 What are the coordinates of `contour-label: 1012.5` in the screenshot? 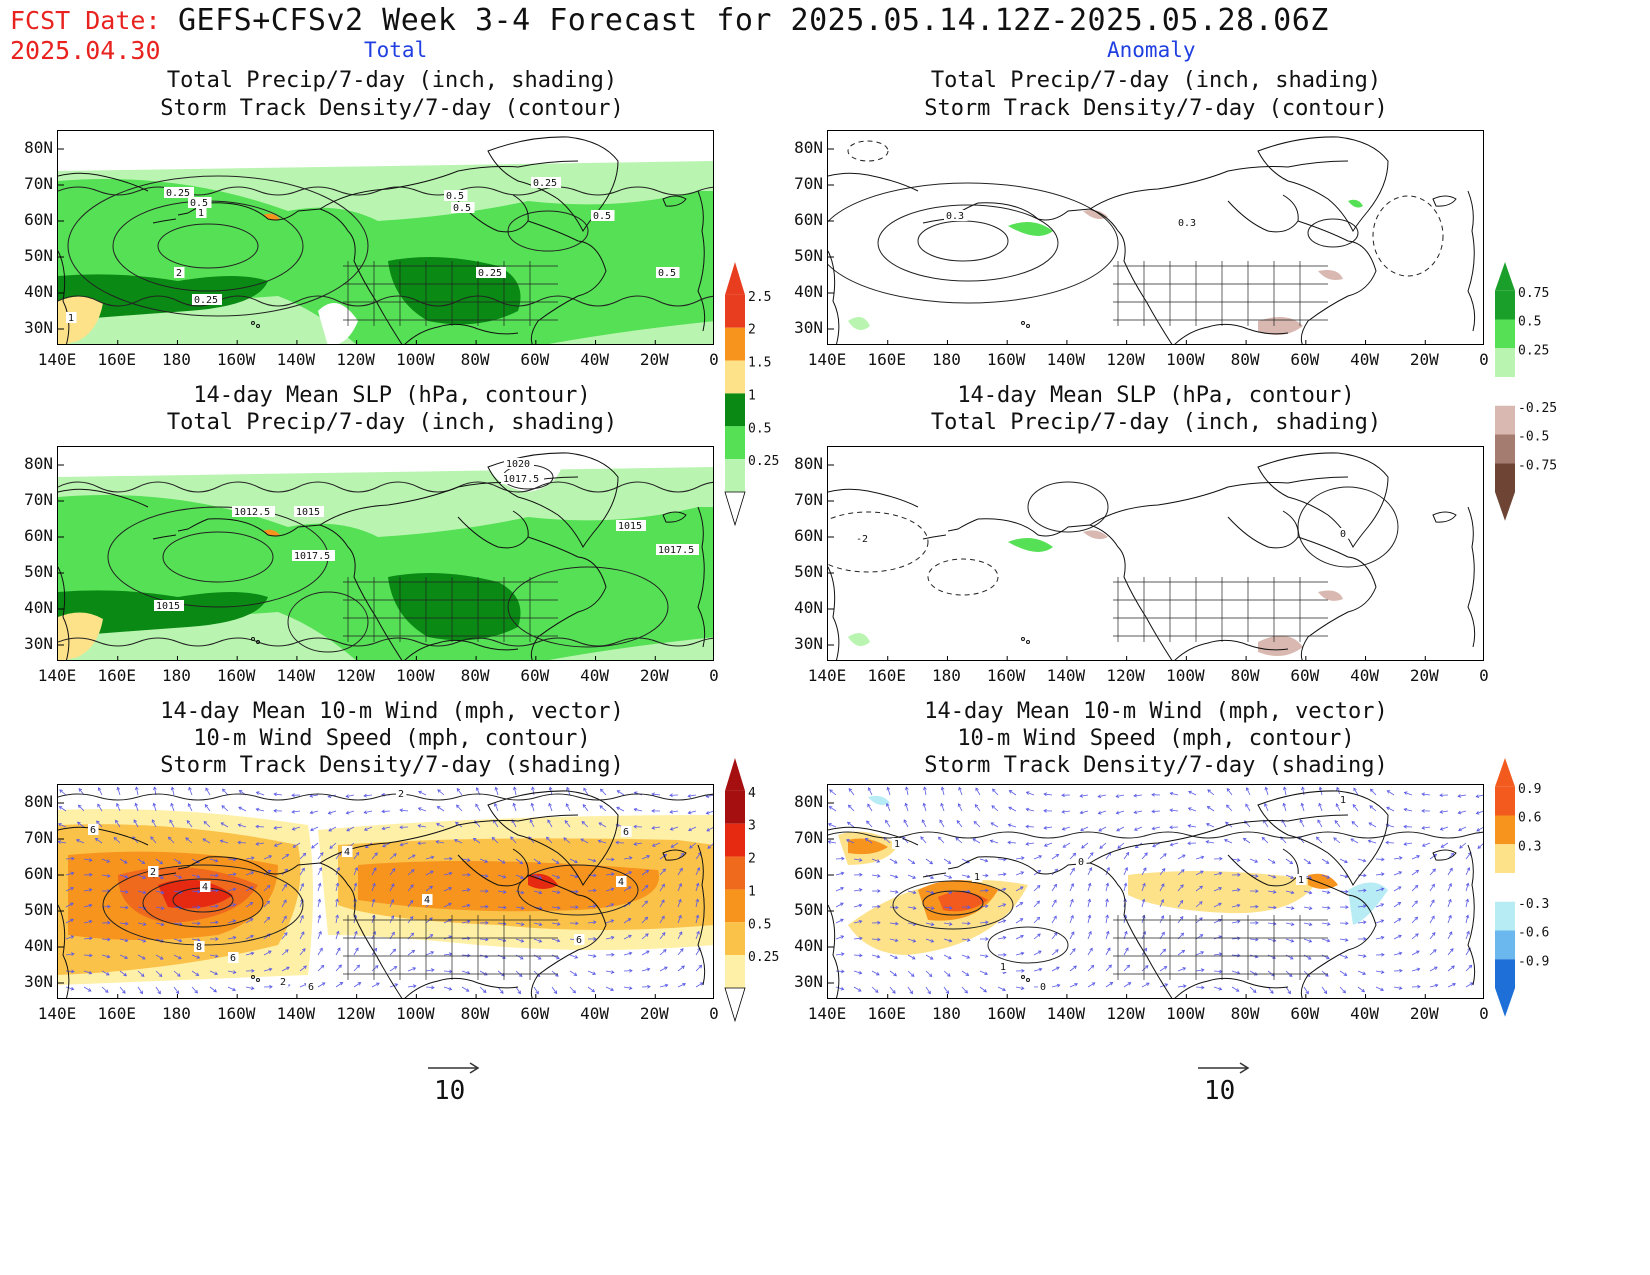 It's located at (252, 512).